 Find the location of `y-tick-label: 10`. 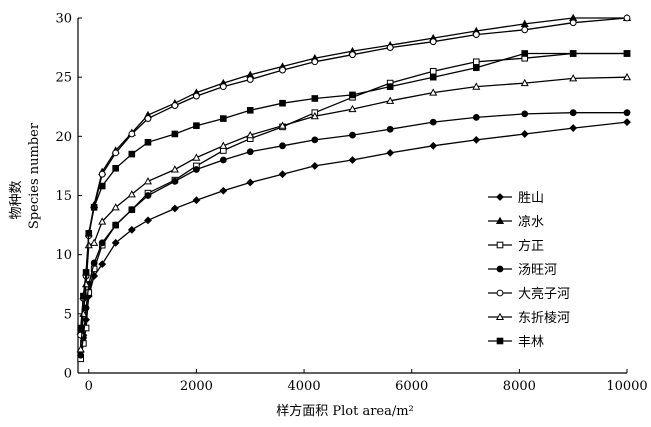

y-tick-label: 10 is located at coordinates (63, 255).